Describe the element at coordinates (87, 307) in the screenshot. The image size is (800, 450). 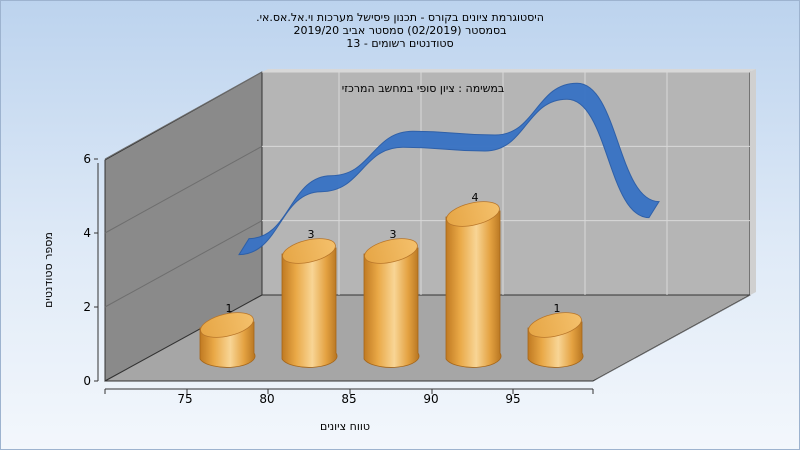
I see `y-tick-label-2: 2` at that location.